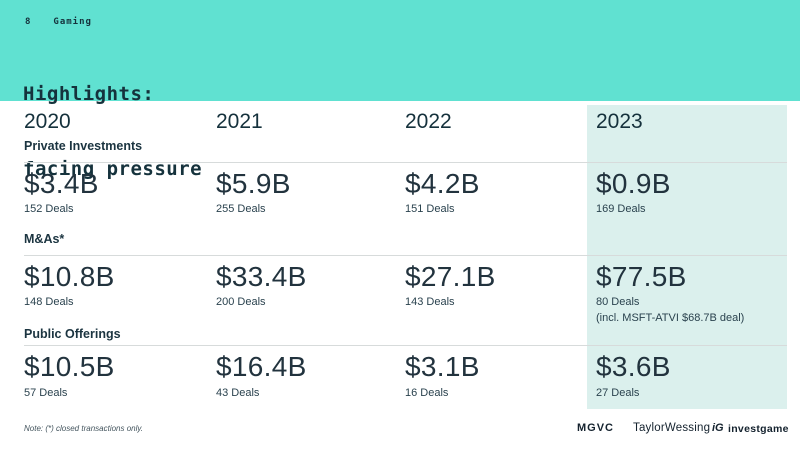 The image size is (800, 450). What do you see at coordinates (47, 121) in the screenshot?
I see `year-header-2020: 2020` at bounding box center [47, 121].